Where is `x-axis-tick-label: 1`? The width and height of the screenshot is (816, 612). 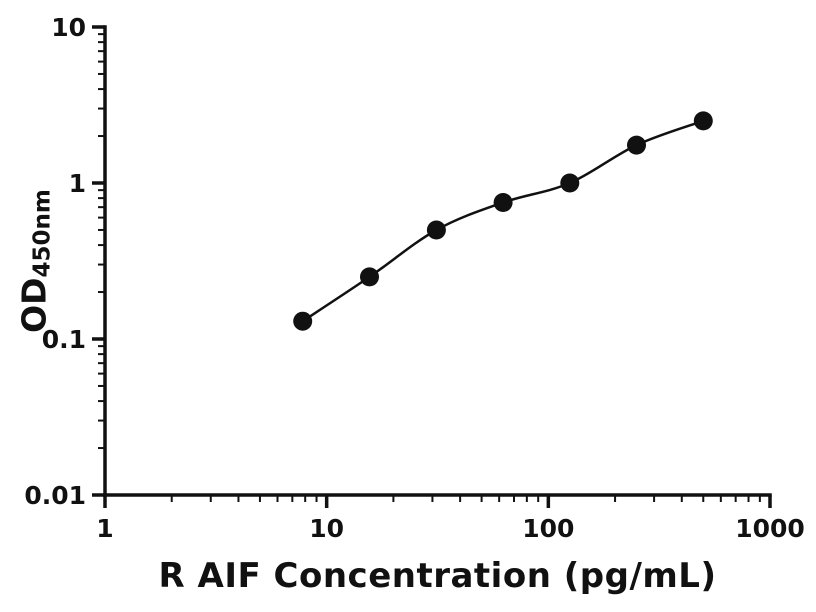
x-axis-tick-label: 1 is located at coordinates (104, 528).